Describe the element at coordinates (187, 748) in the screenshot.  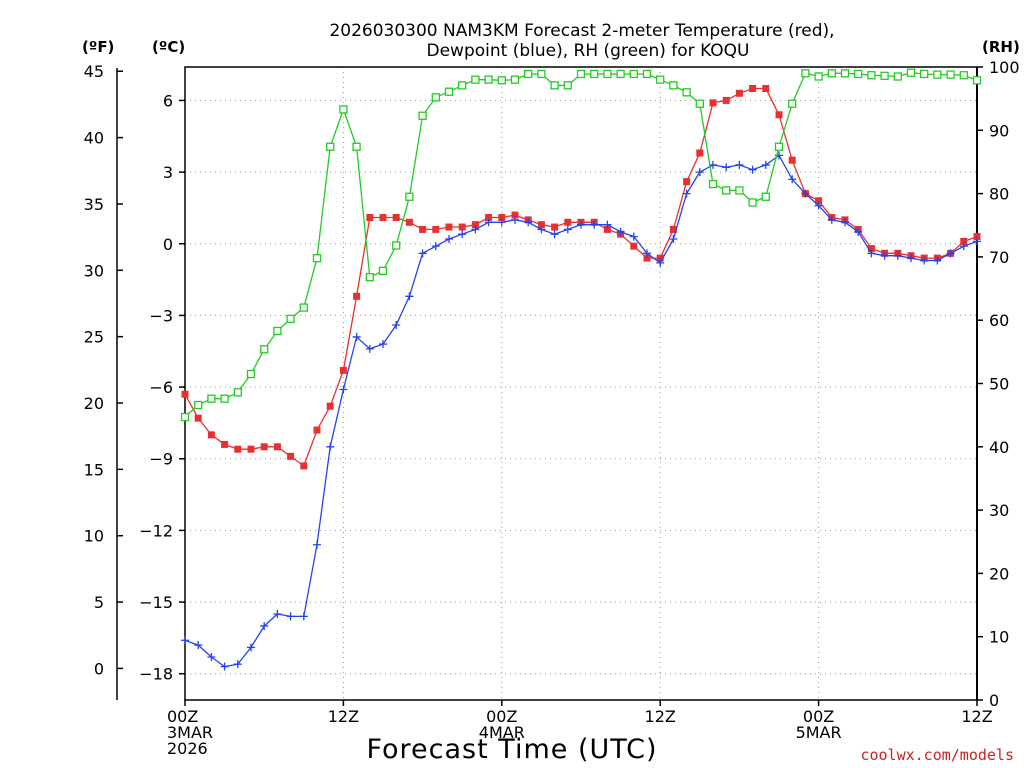
I see `x-tick-label: 2026` at that location.